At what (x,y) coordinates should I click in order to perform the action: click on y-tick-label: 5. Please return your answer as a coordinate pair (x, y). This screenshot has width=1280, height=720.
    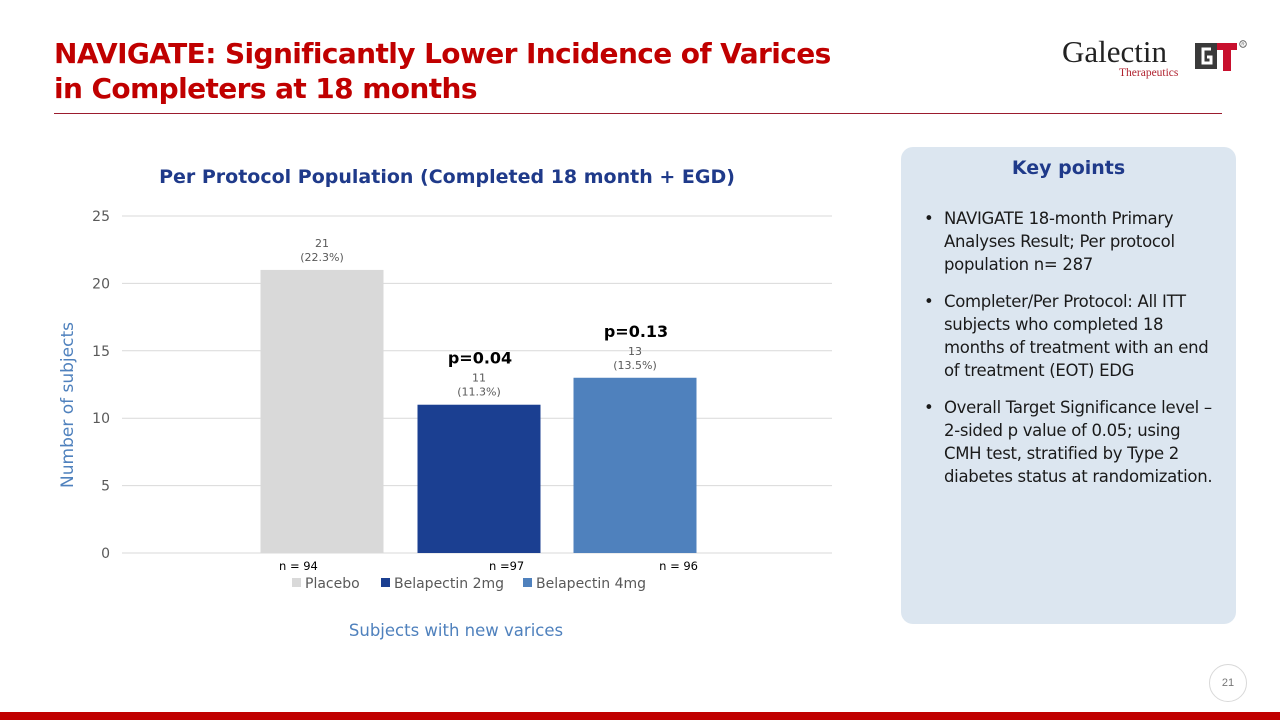
    Looking at the image, I should click on (105, 487).